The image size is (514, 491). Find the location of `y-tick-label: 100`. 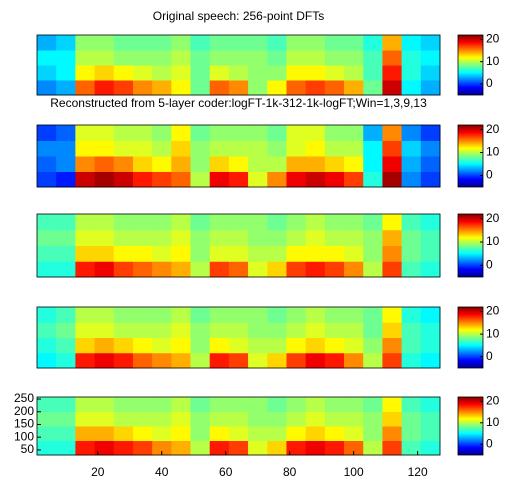

y-tick-label: 100 is located at coordinates (24, 436).